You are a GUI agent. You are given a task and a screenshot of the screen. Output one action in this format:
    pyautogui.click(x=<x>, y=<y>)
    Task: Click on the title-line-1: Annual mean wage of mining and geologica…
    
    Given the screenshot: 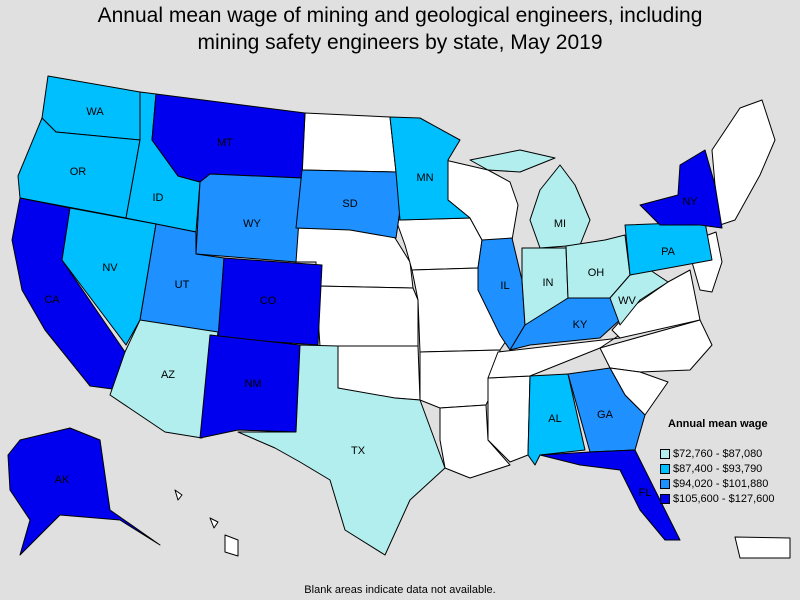 What is the action you would take?
    pyautogui.click(x=400, y=15)
    